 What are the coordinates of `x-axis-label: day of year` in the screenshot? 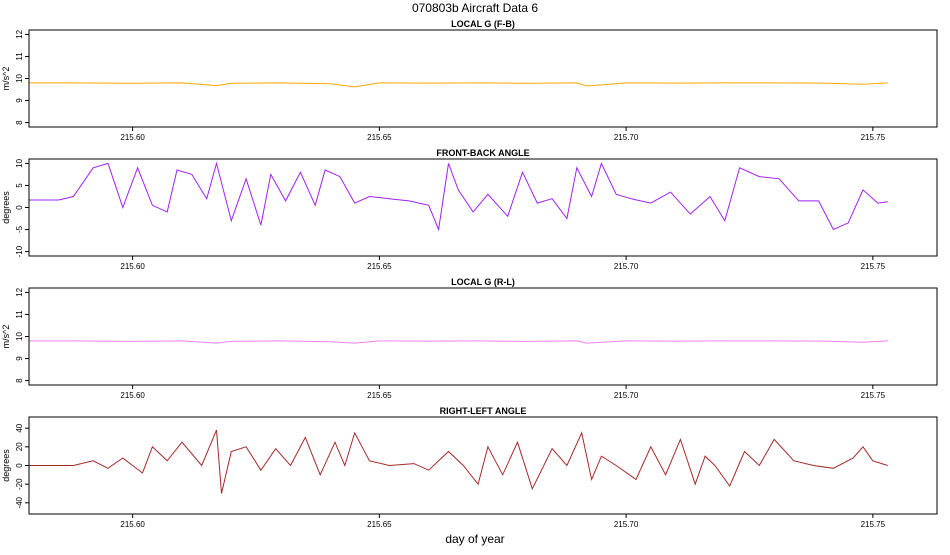 It's located at (474, 539).